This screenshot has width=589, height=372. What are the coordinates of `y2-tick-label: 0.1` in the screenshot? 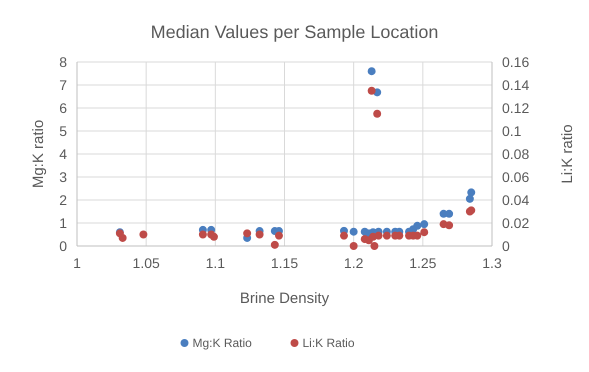 It's located at (512, 131).